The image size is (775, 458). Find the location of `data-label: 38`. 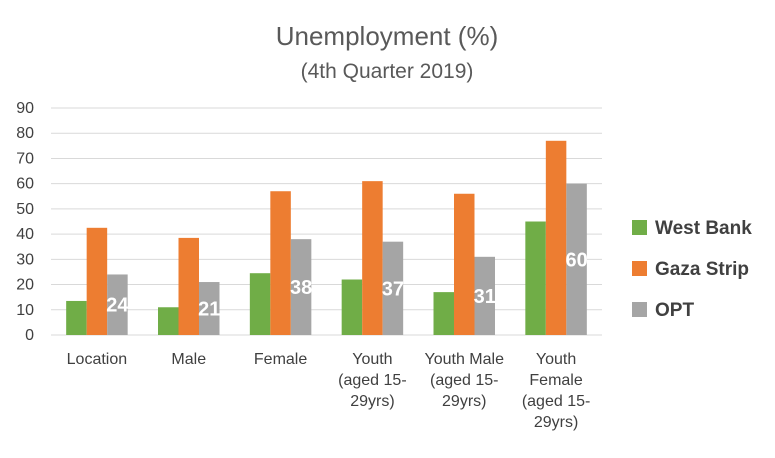

data-label: 38 is located at coordinates (301, 288).